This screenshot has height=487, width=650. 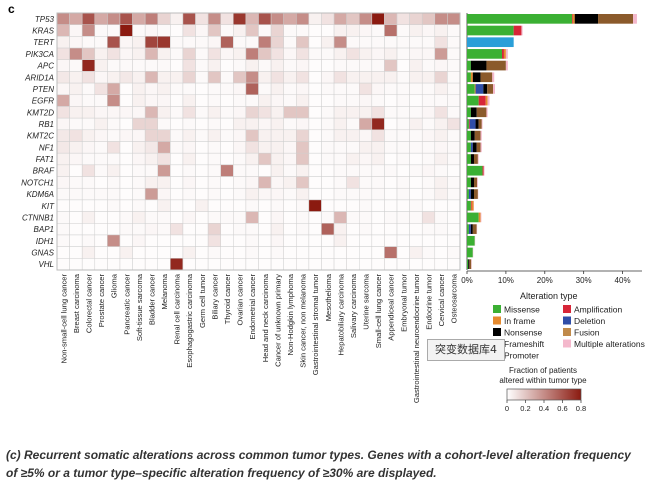 I want to click on legend-label: Frameshift, so click(x=524, y=344).